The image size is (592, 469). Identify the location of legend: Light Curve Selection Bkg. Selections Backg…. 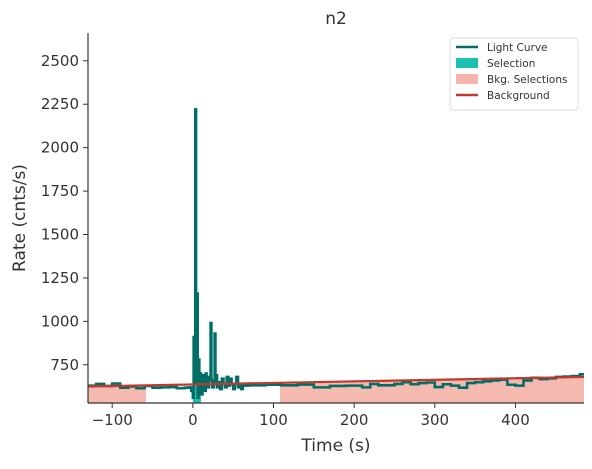
(514, 74).